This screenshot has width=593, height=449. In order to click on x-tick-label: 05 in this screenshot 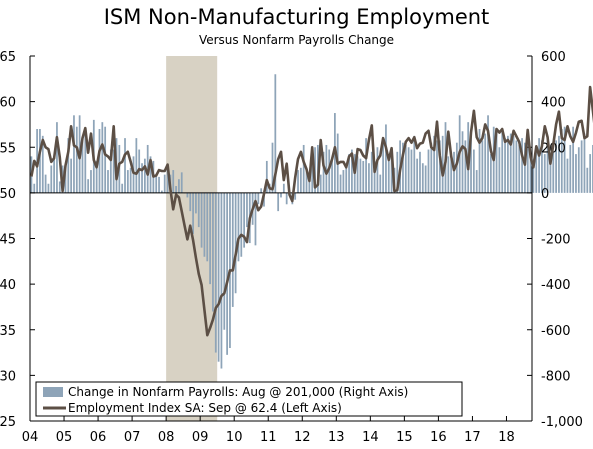, I will do `click(64, 437)`.